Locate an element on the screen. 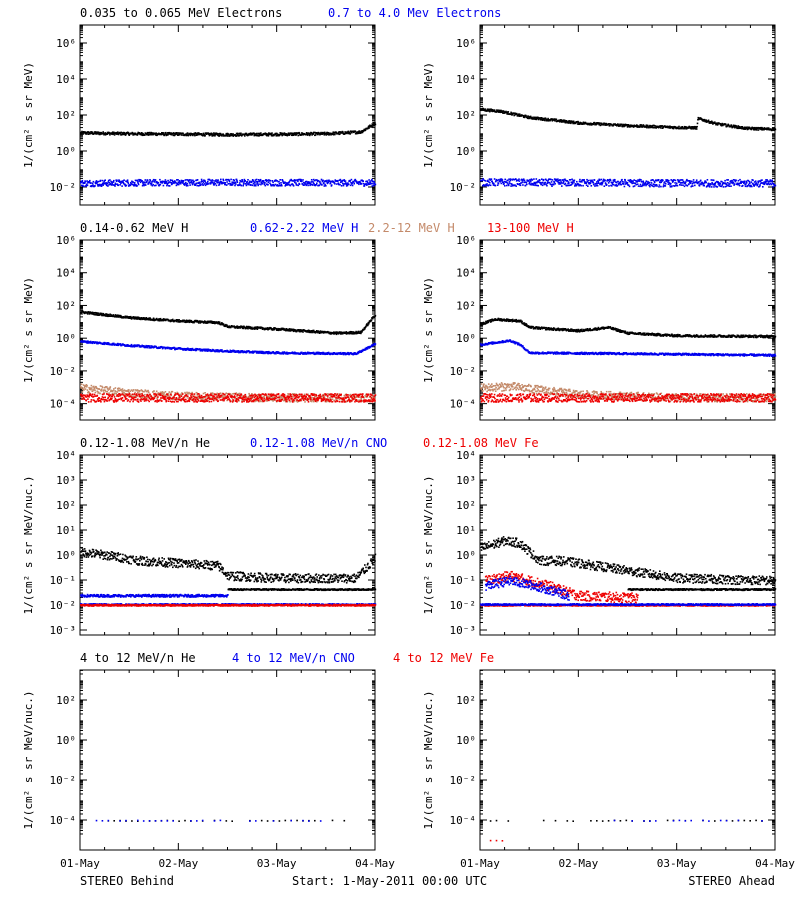 The height and width of the screenshot is (905, 800). y-tick-label: 10⁴ is located at coordinates (66, 273).